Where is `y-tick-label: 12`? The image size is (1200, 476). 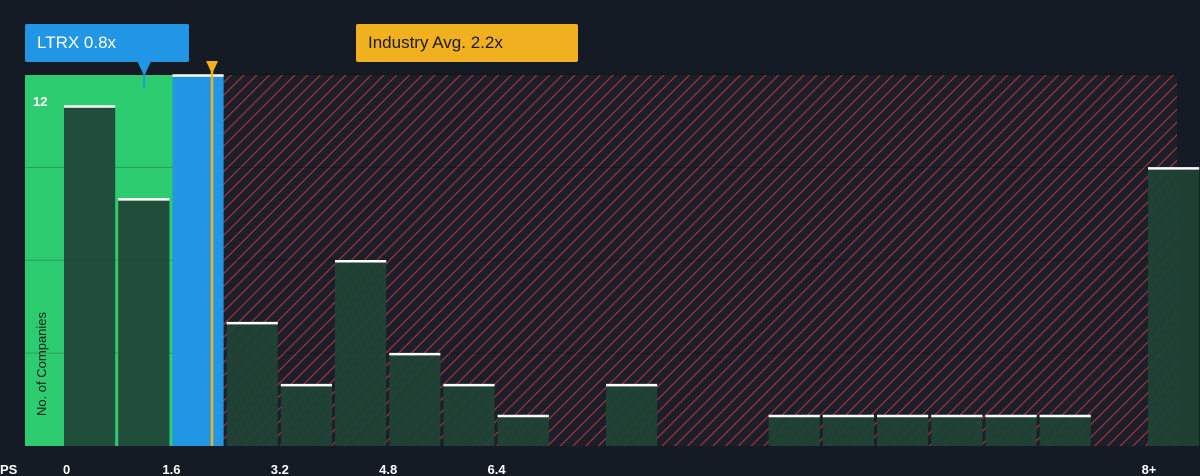
y-tick-label: 12 is located at coordinates (40, 101).